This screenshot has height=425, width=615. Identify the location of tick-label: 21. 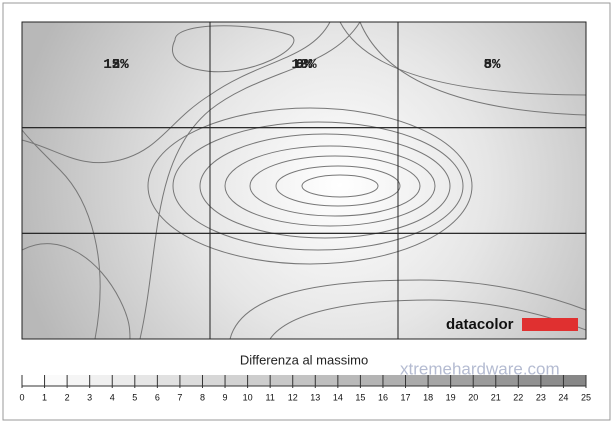
(496, 397).